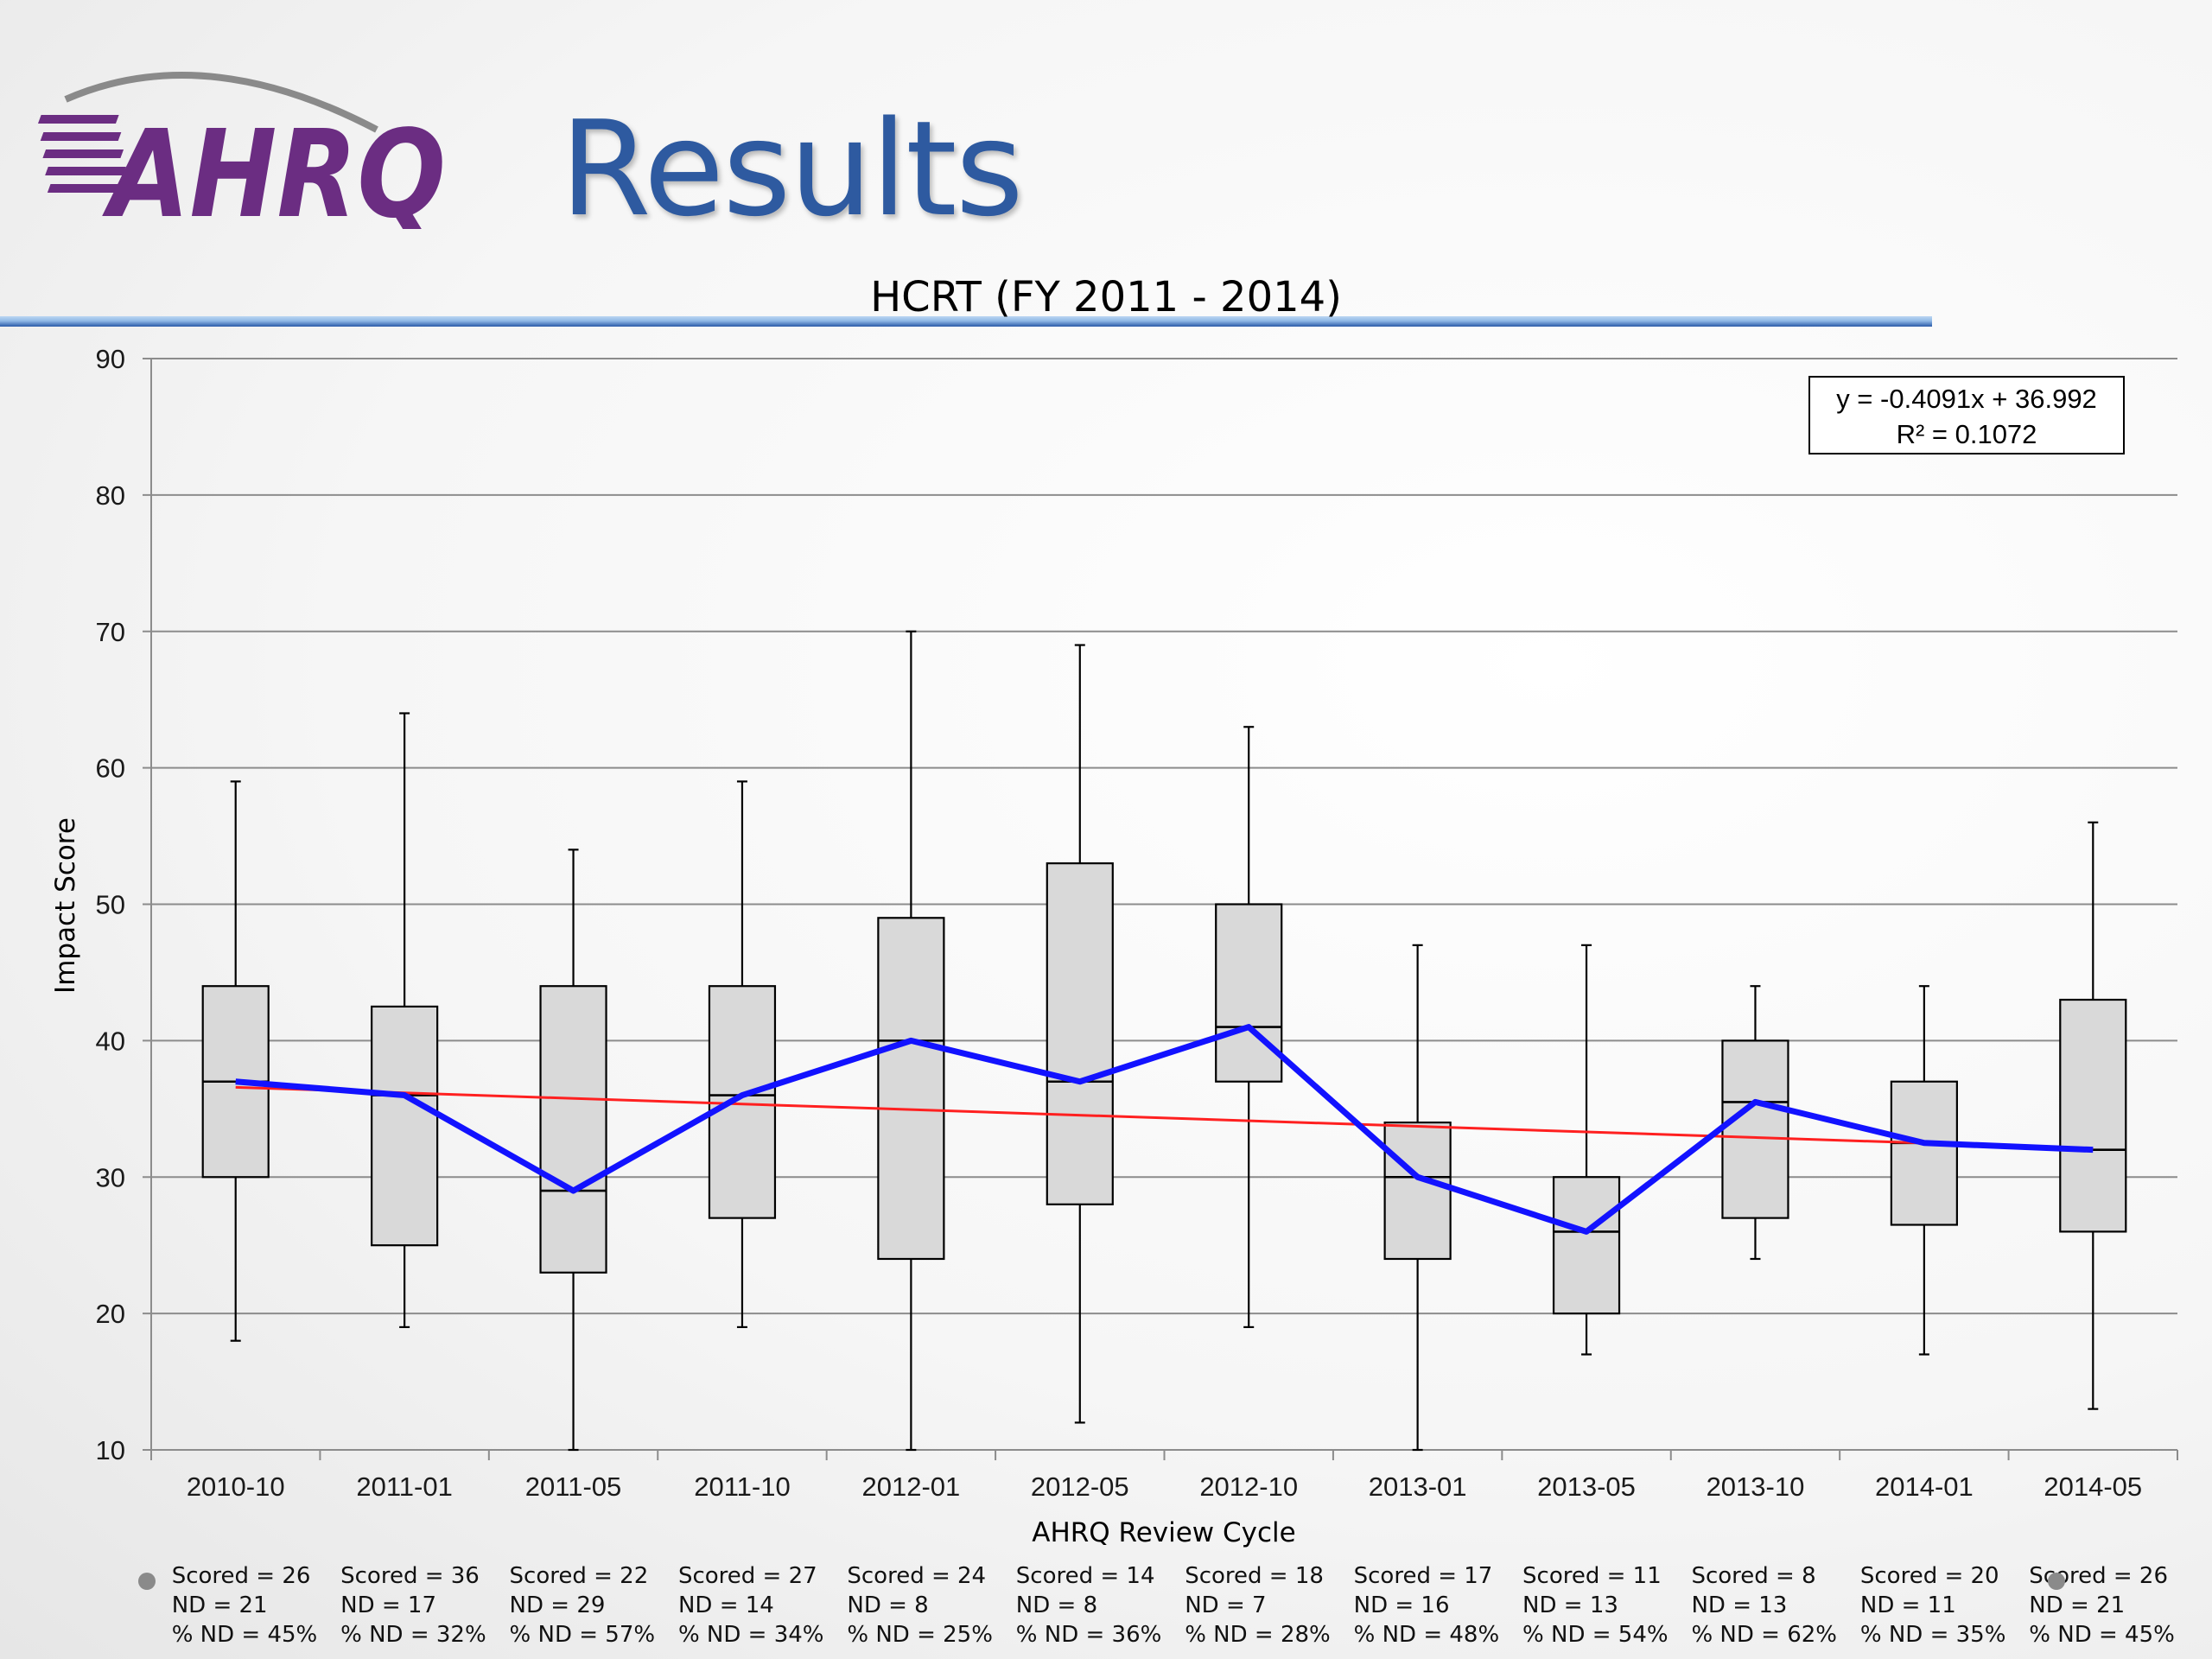 The height and width of the screenshot is (1659, 2212). Describe the element at coordinates (1764, 1635) in the screenshot. I see `stats-pct-nd: % ND = 62%` at that location.